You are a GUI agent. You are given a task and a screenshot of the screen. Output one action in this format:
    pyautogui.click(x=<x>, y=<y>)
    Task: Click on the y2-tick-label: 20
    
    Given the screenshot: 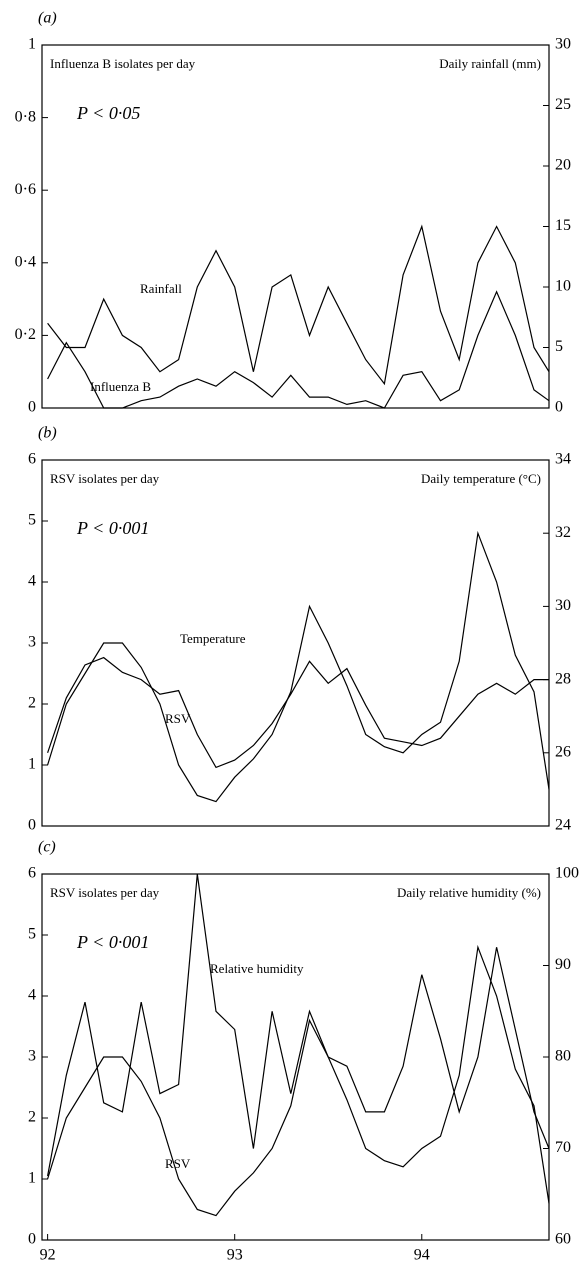 What is the action you would take?
    pyautogui.click(x=563, y=165)
    